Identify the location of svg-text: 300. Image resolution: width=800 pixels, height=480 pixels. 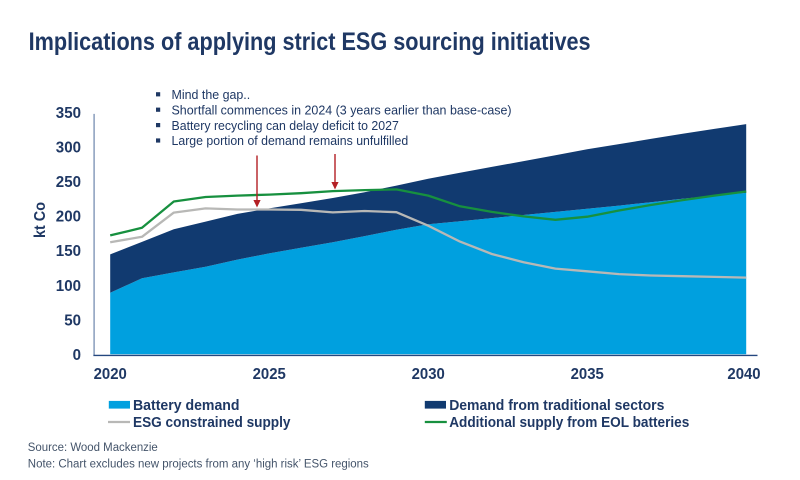
(68, 148).